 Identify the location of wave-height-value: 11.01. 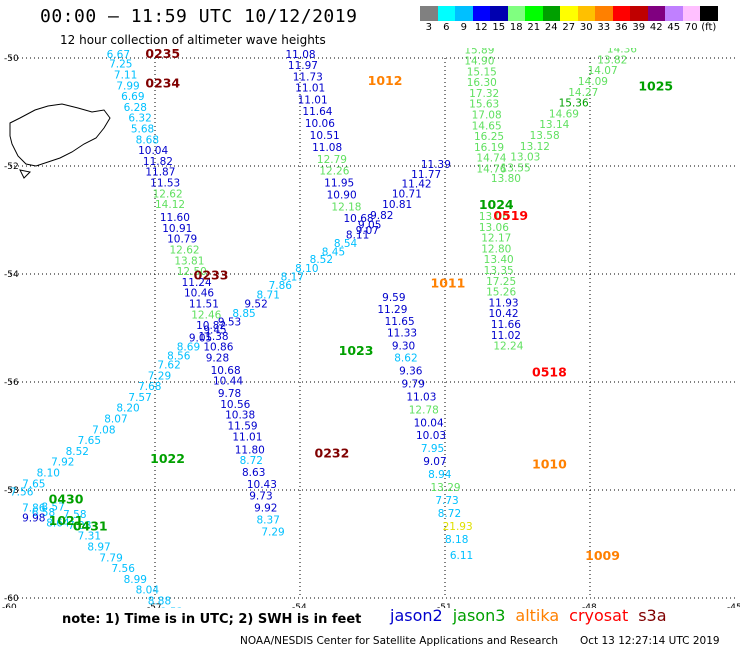
(310, 88).